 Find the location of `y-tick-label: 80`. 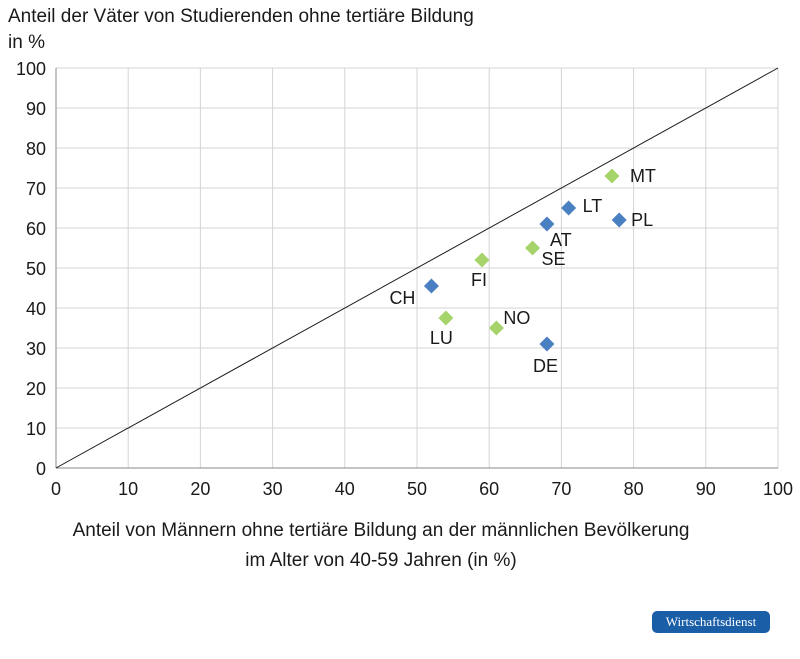

y-tick-label: 80 is located at coordinates (36, 149).